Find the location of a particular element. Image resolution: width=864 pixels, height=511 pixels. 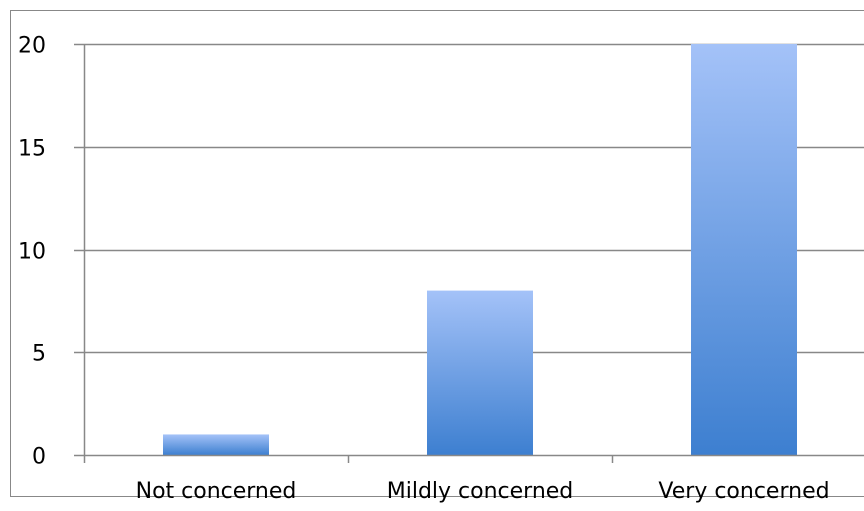

x-tick-label-mildly-concerned: Mildly concerned is located at coordinates (480, 491).